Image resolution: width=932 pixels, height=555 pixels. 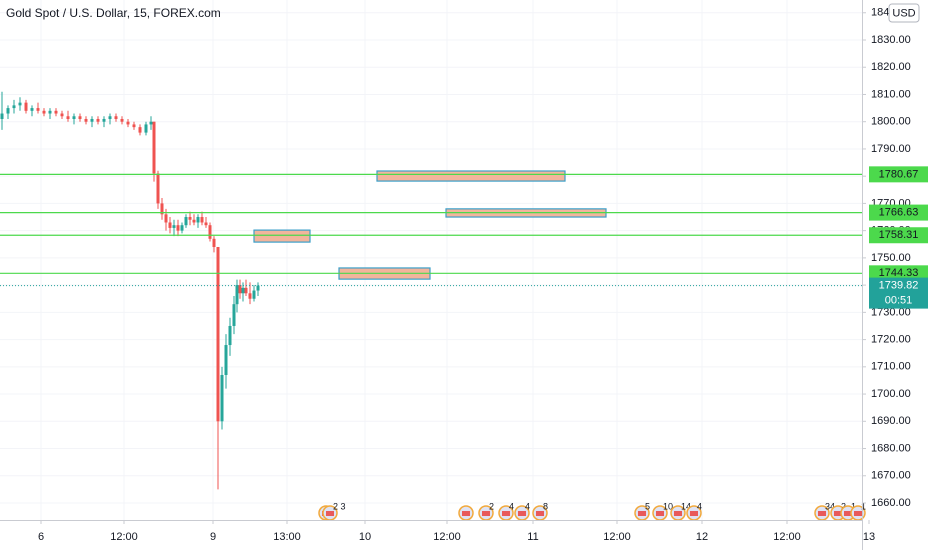 I want to click on x-tick-label: 11, so click(x=532, y=537).